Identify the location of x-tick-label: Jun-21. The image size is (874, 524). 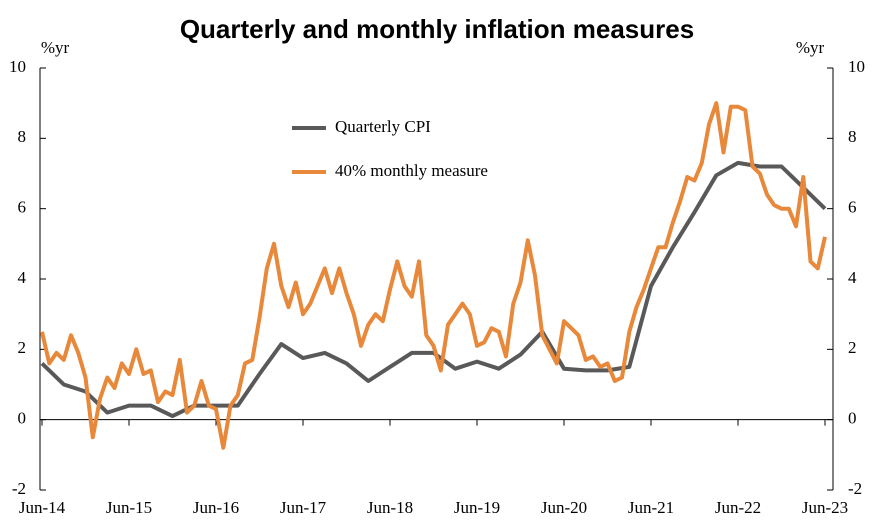
(651, 507).